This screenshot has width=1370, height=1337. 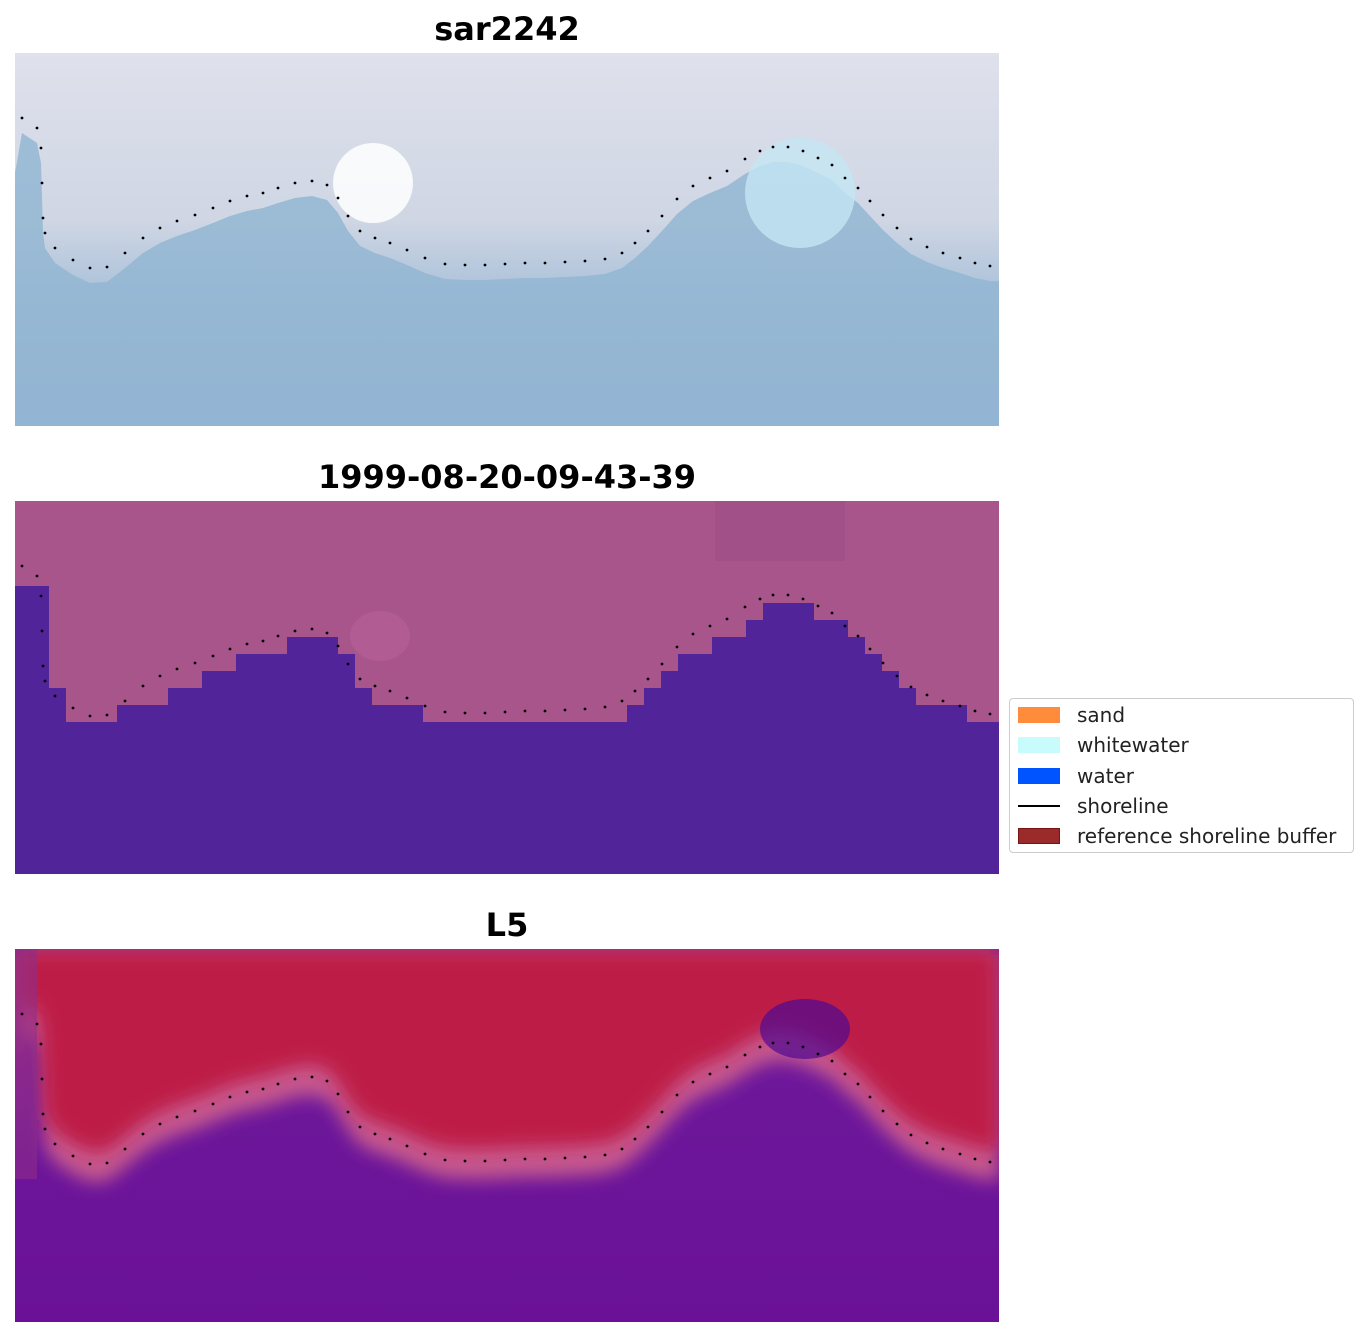 What do you see at coordinates (507, 29) in the screenshot?
I see `panel-title-1: sar2242` at bounding box center [507, 29].